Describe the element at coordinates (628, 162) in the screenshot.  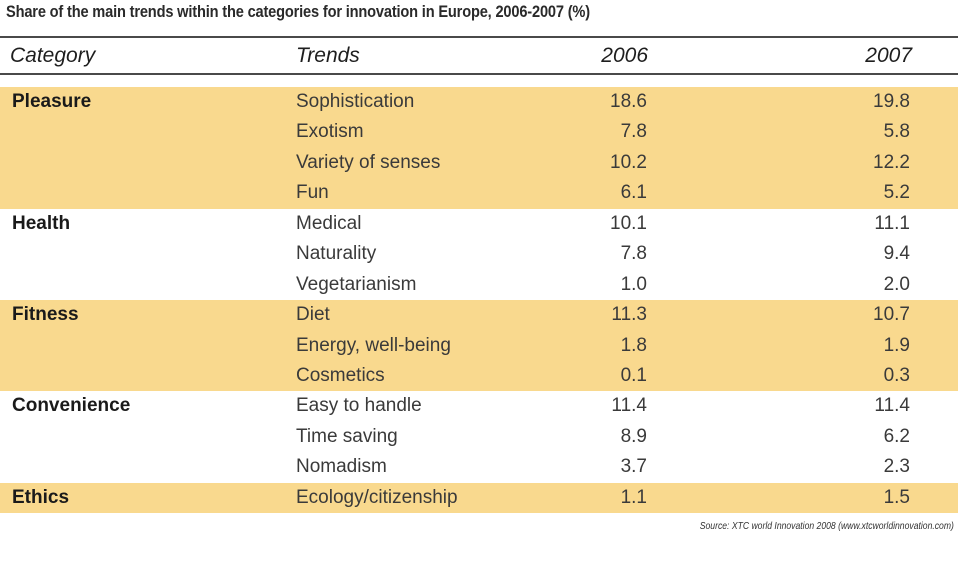
I see `value-2006-cell: 10.2` at that location.